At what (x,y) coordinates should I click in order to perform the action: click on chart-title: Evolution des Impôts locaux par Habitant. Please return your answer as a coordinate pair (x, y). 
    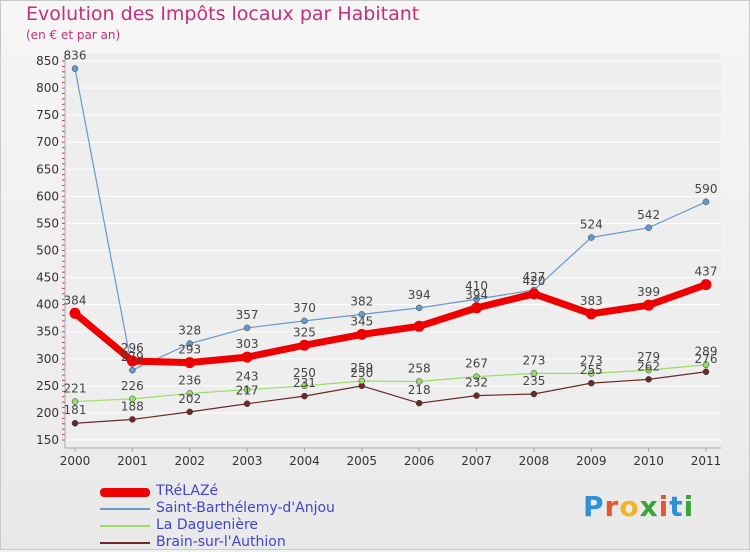
    Looking at the image, I should click on (223, 14).